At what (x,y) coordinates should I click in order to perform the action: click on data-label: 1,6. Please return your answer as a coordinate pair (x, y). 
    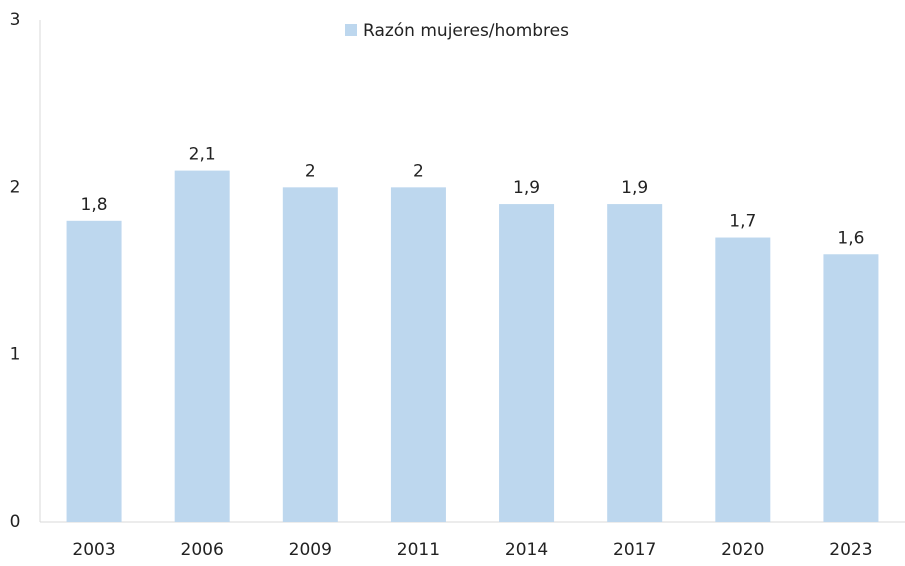
    Looking at the image, I should click on (850, 238).